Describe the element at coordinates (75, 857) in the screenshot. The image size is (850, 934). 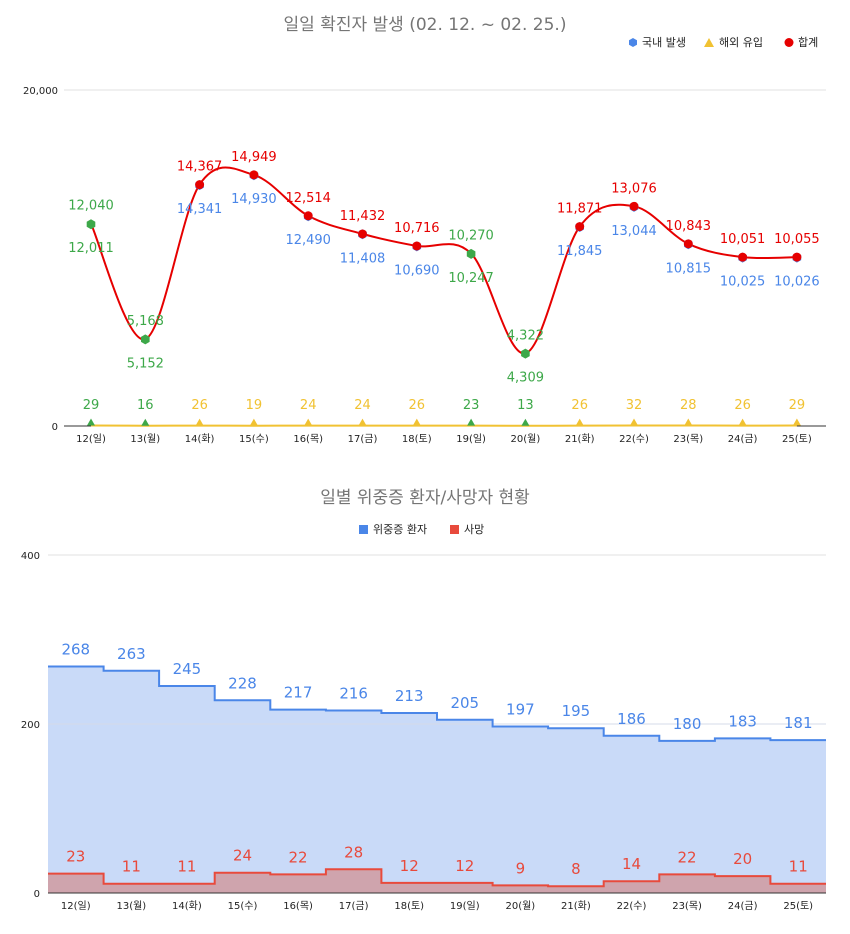
I see `chart2-death-label: 23` at that location.